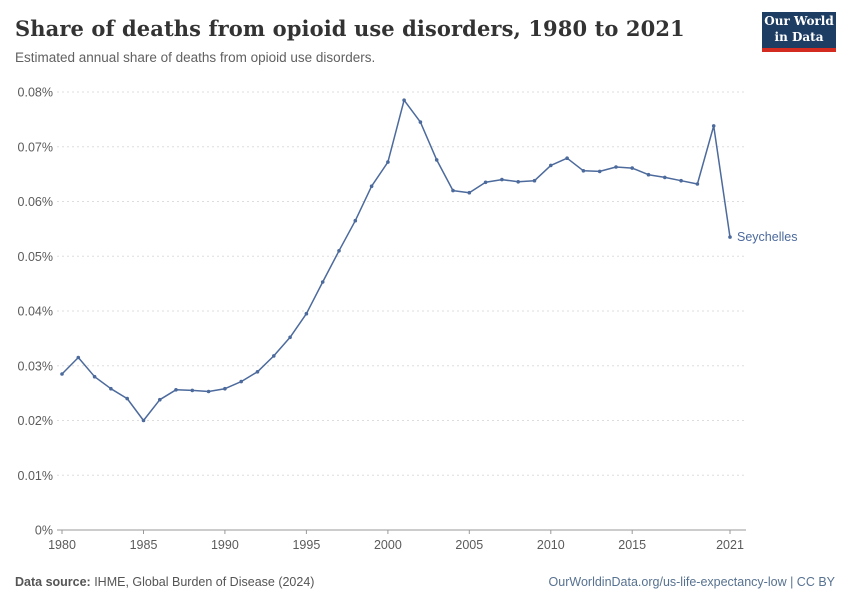 This screenshot has width=850, height=600. I want to click on data-source-value: IHME, Global Burden of Disease (2024), so click(202, 582).